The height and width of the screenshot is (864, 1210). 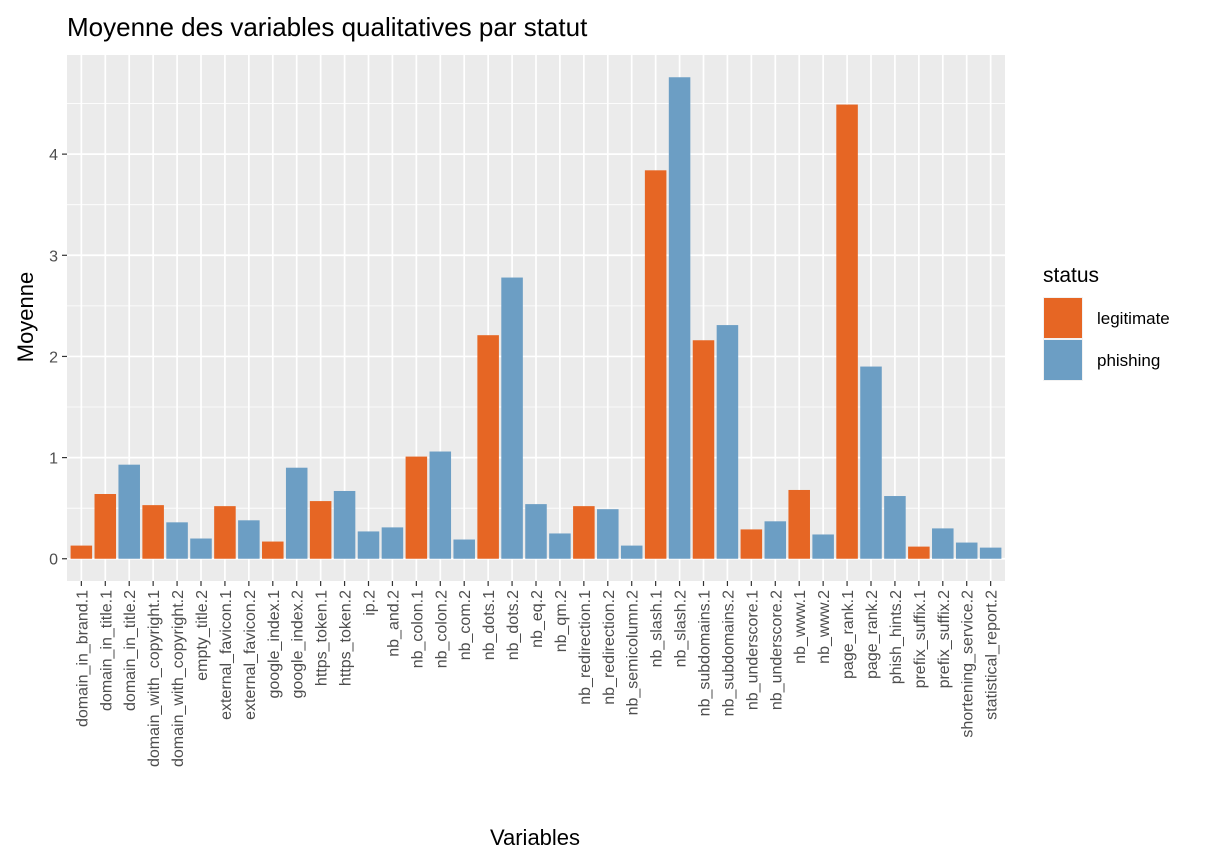 I want to click on x-tick-label: nb_colon.2, so click(x=441, y=629).